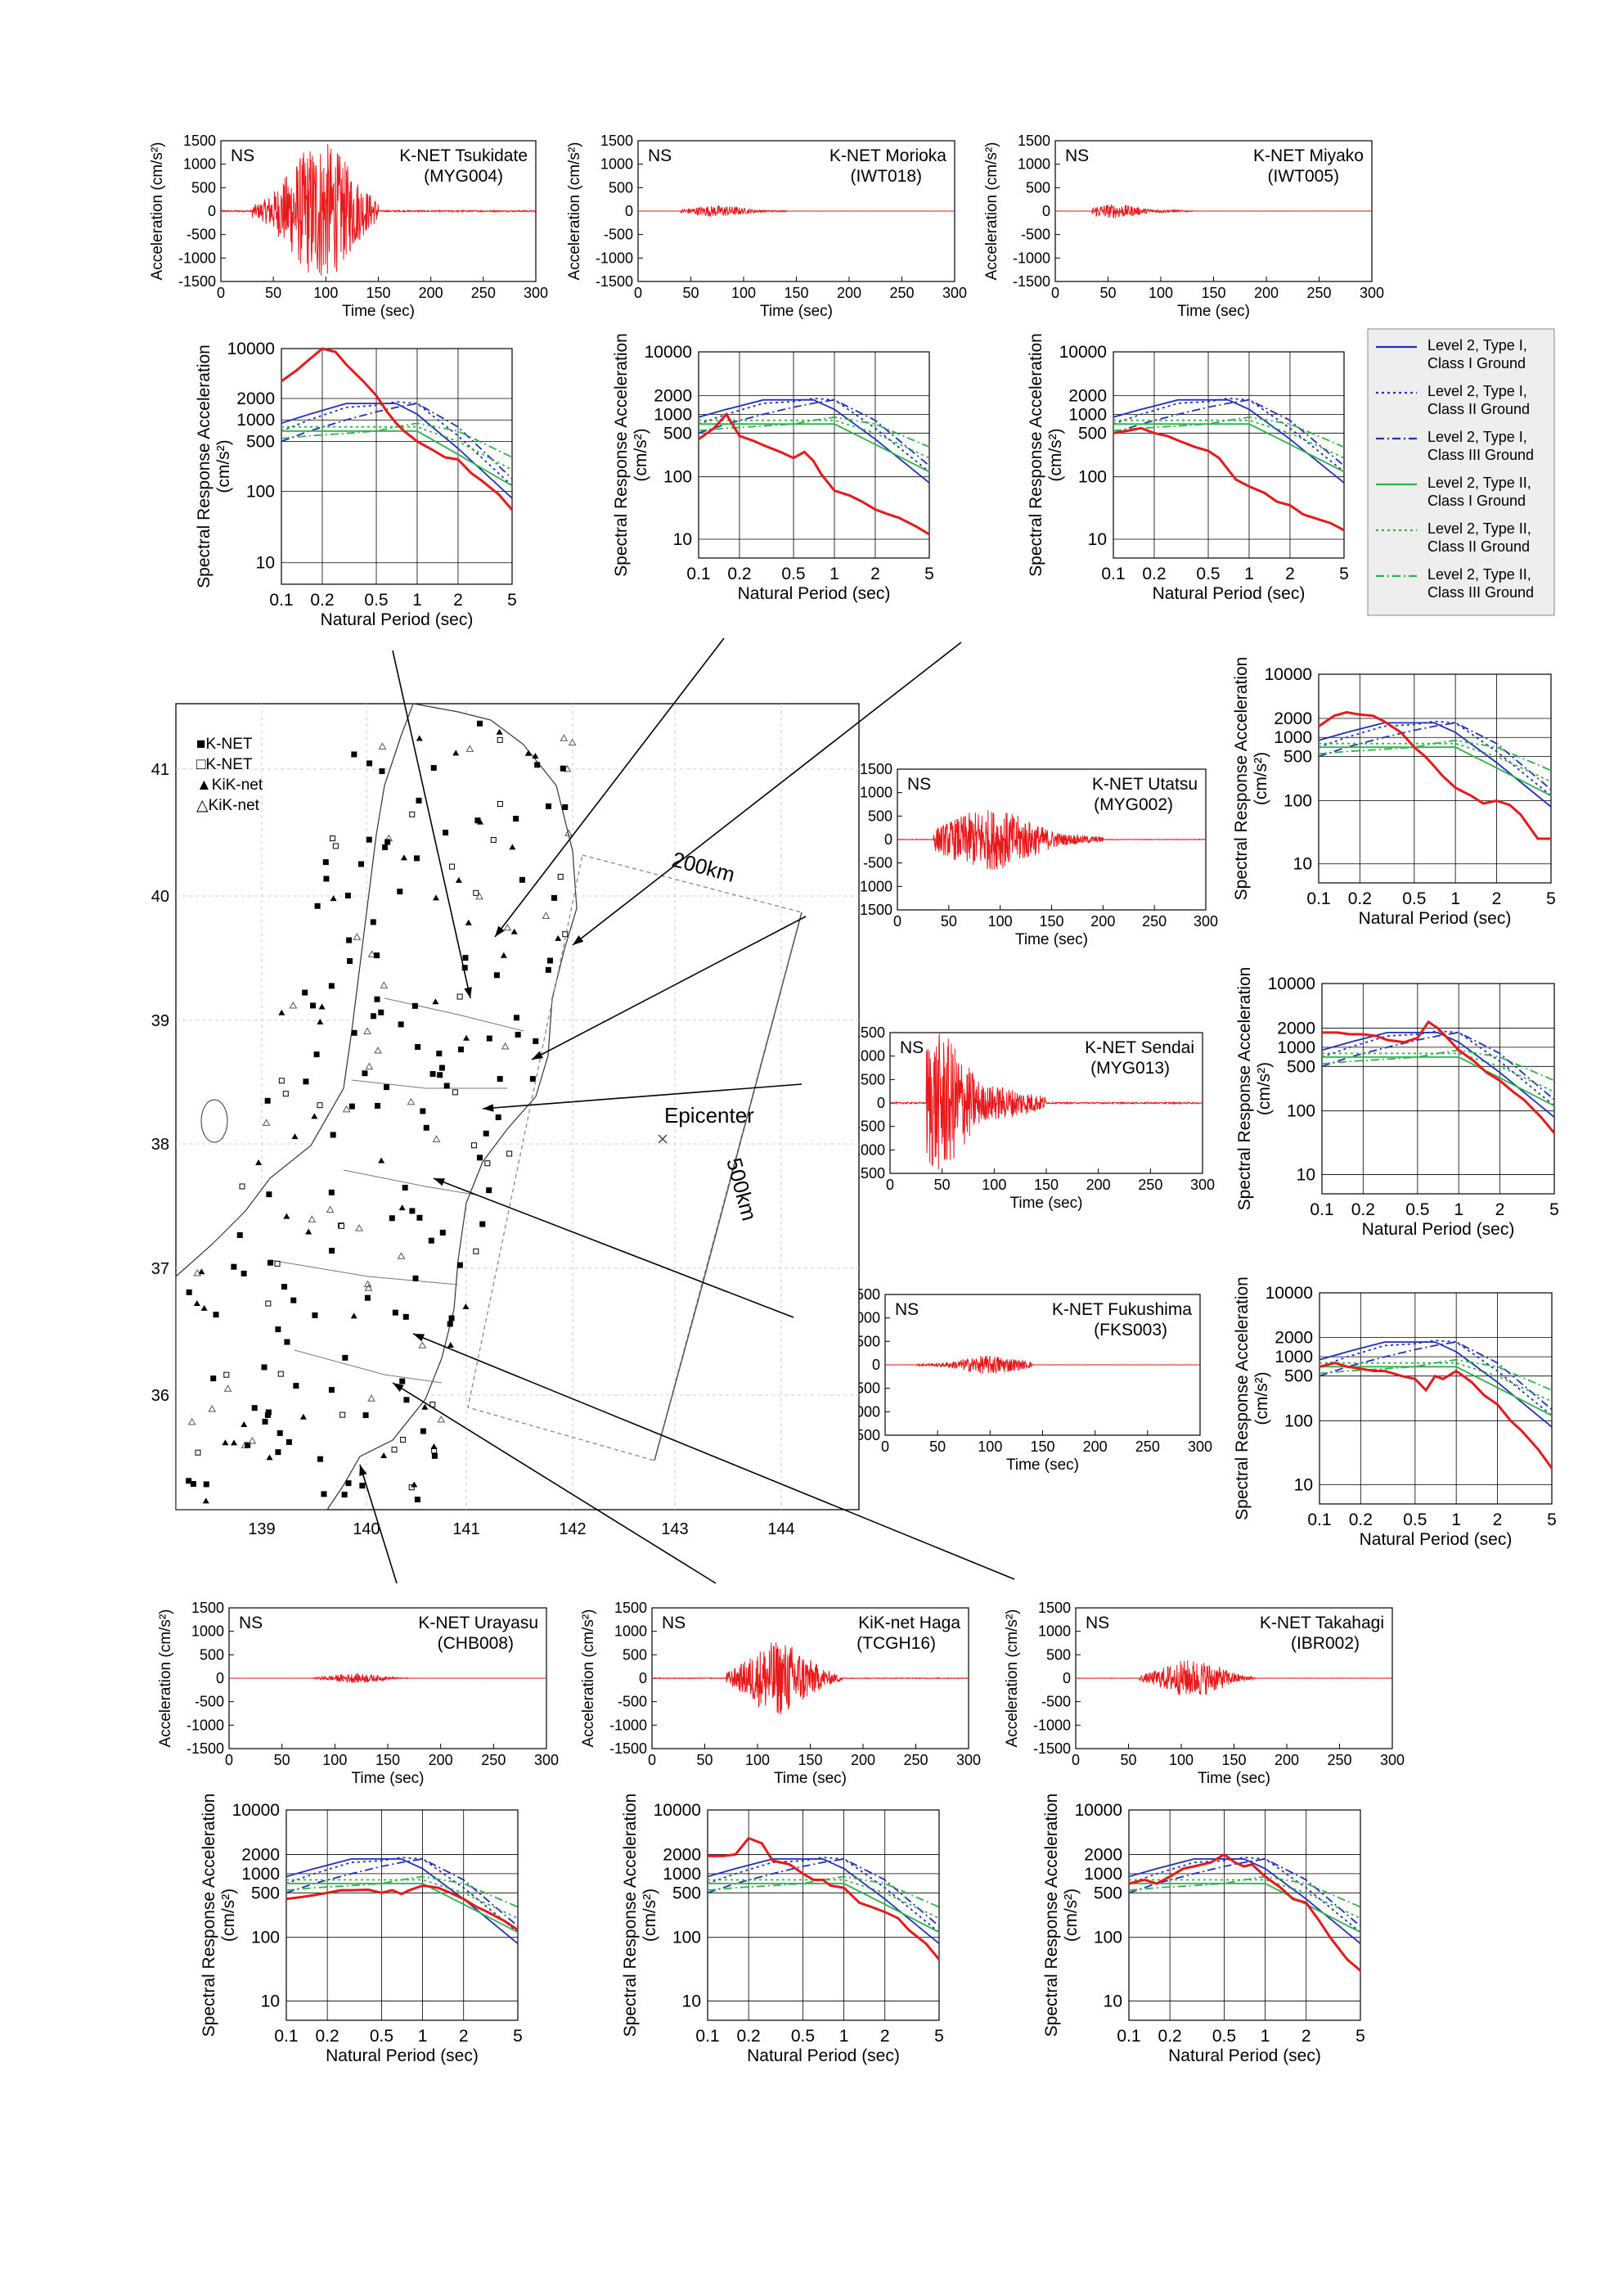 This screenshot has height=2296, width=1623. Describe the element at coordinates (205, 1725) in the screenshot. I see `y-tick-label: -1000` at that location.